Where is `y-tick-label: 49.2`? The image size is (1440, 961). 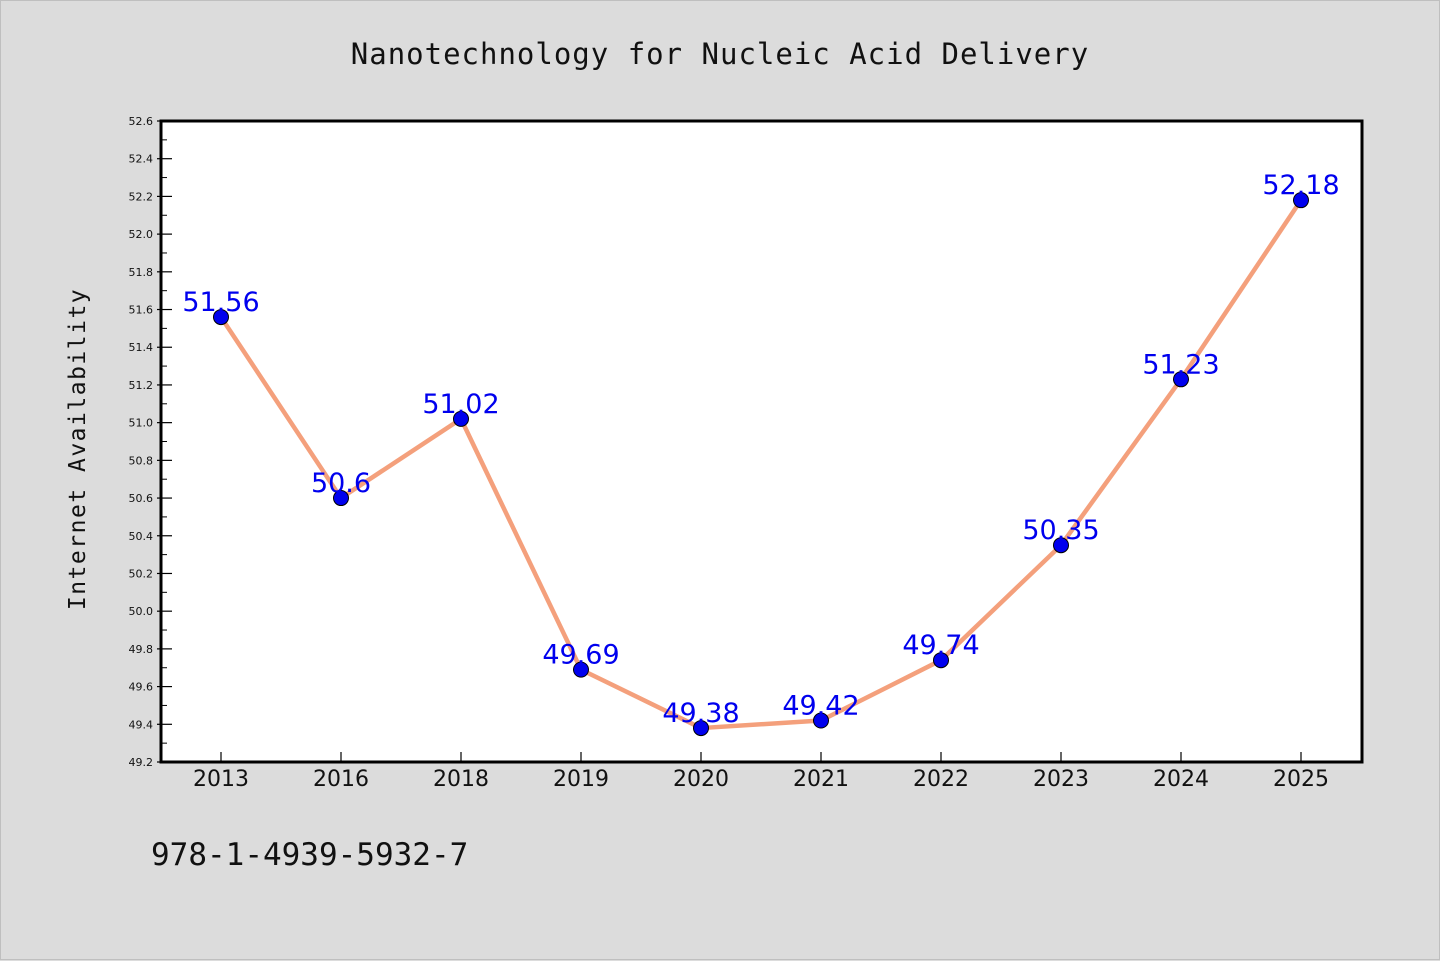 y-tick-label: 49.2 is located at coordinates (141, 762).